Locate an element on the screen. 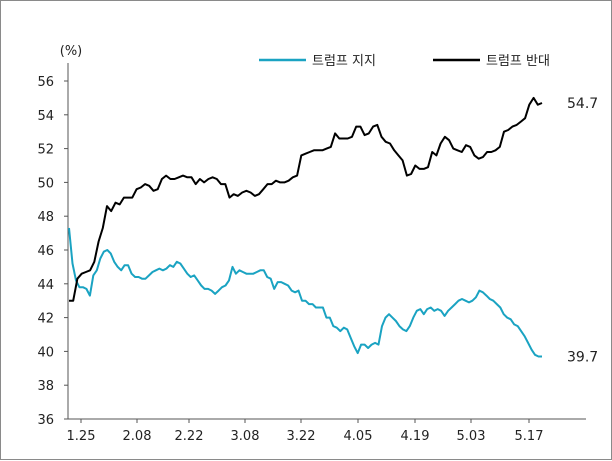 This screenshot has height=461, width=612. x-tick-label: 2.08 is located at coordinates (137, 436).